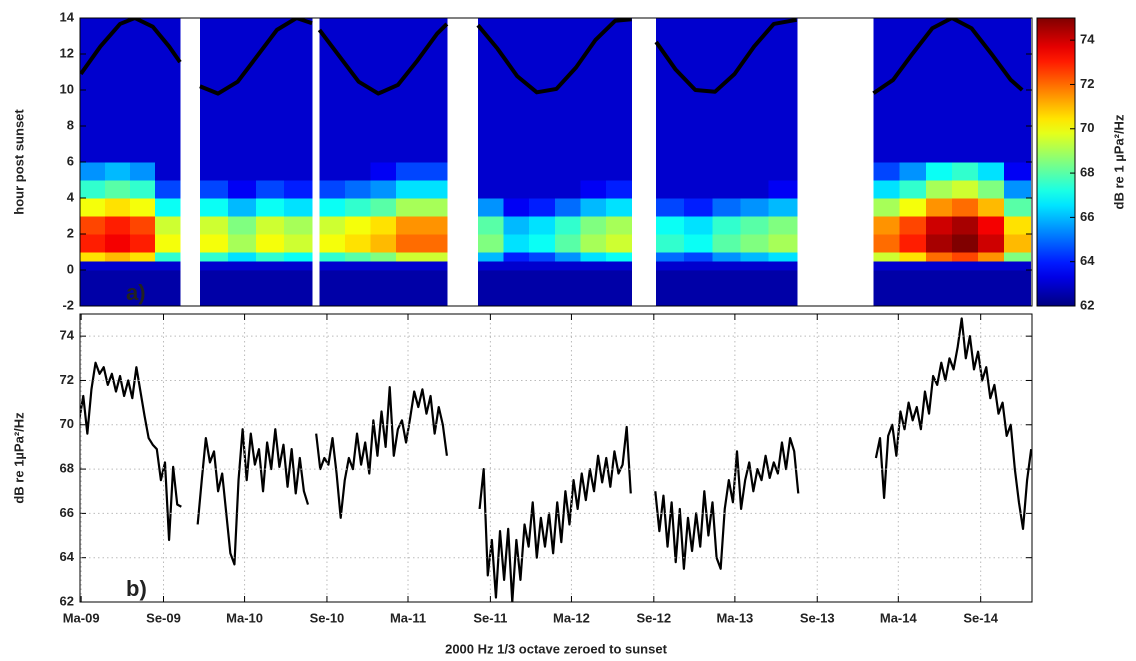  I want to click on y-tick-label: 68, so click(67, 468).